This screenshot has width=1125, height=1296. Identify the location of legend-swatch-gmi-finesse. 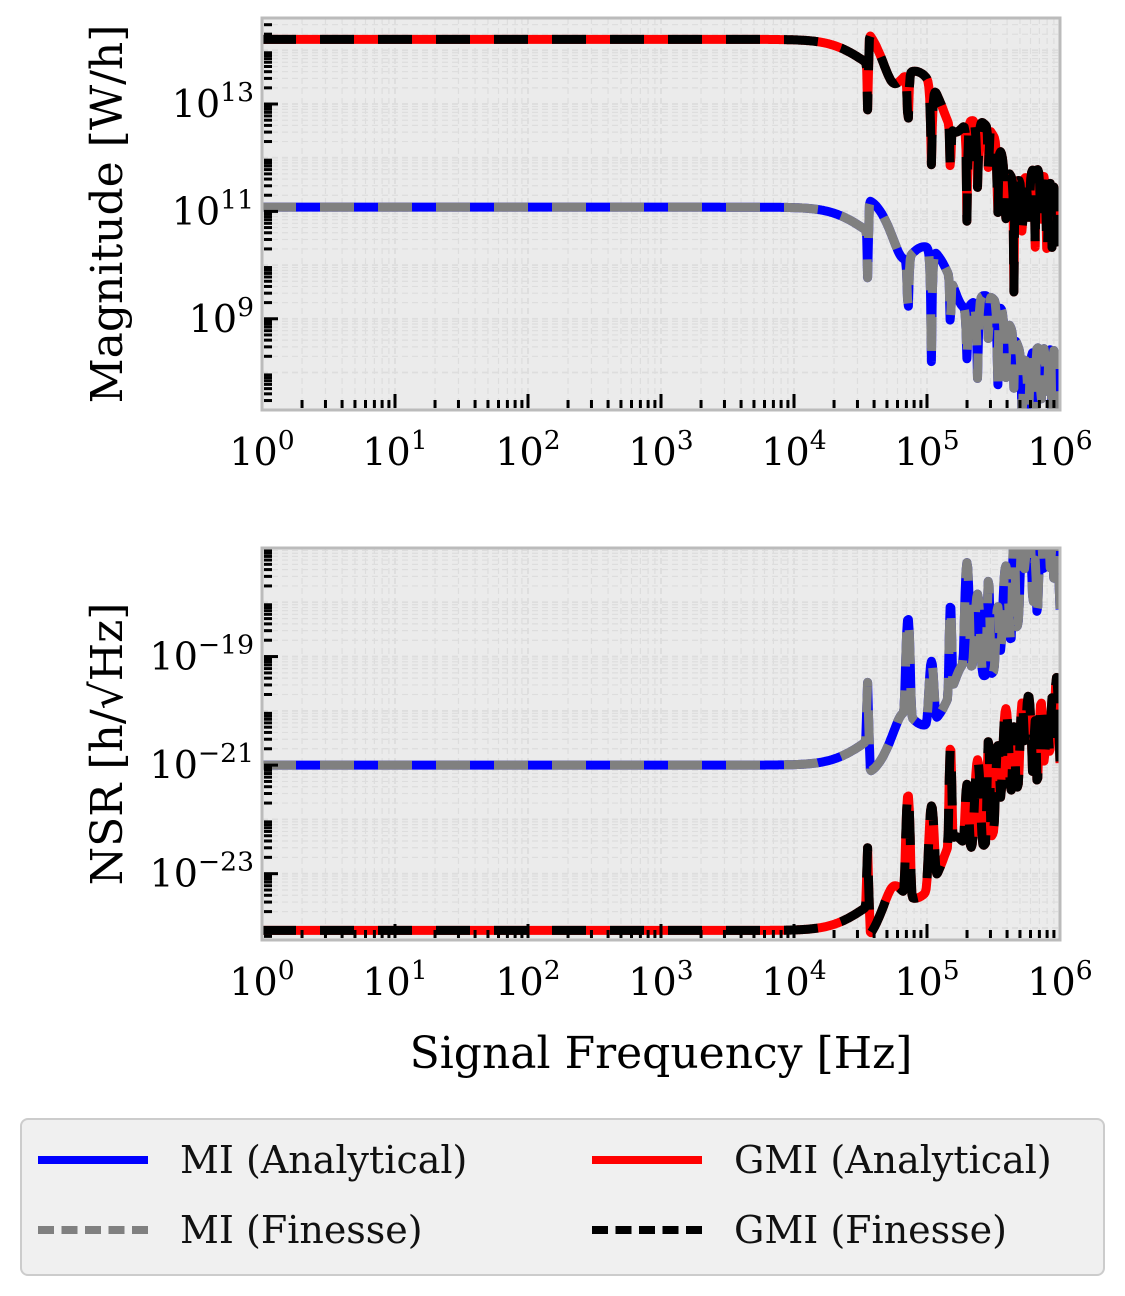
(647, 1230).